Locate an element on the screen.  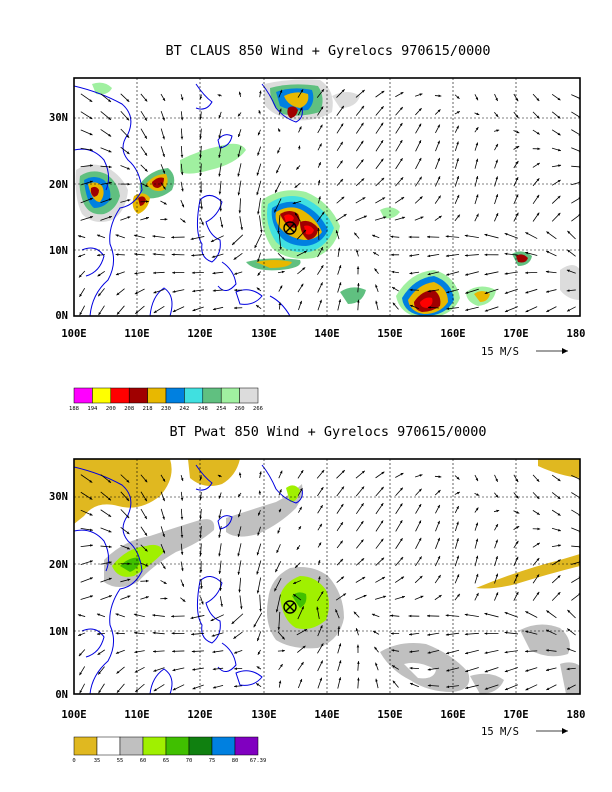
svg-text: 110E is located at coordinates (136, 715).